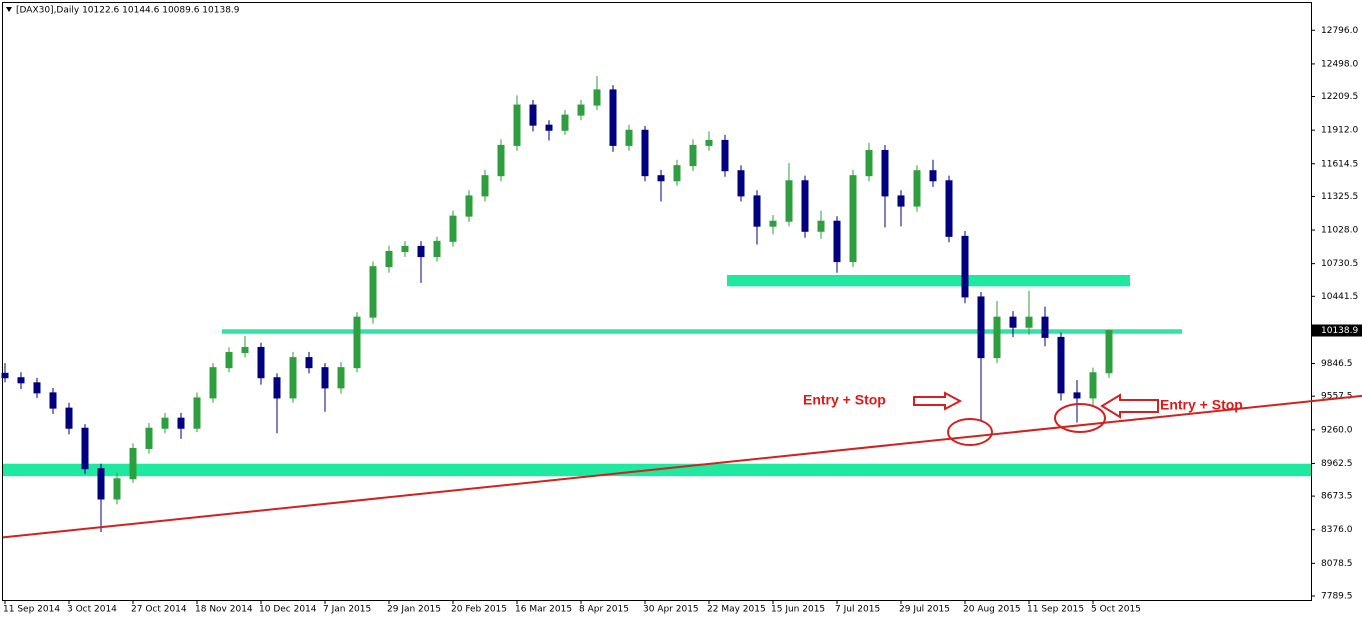 The width and height of the screenshot is (1362, 618). Describe the element at coordinates (1337, 564) in the screenshot. I see `y-tick-label: 8078.5` at that location.